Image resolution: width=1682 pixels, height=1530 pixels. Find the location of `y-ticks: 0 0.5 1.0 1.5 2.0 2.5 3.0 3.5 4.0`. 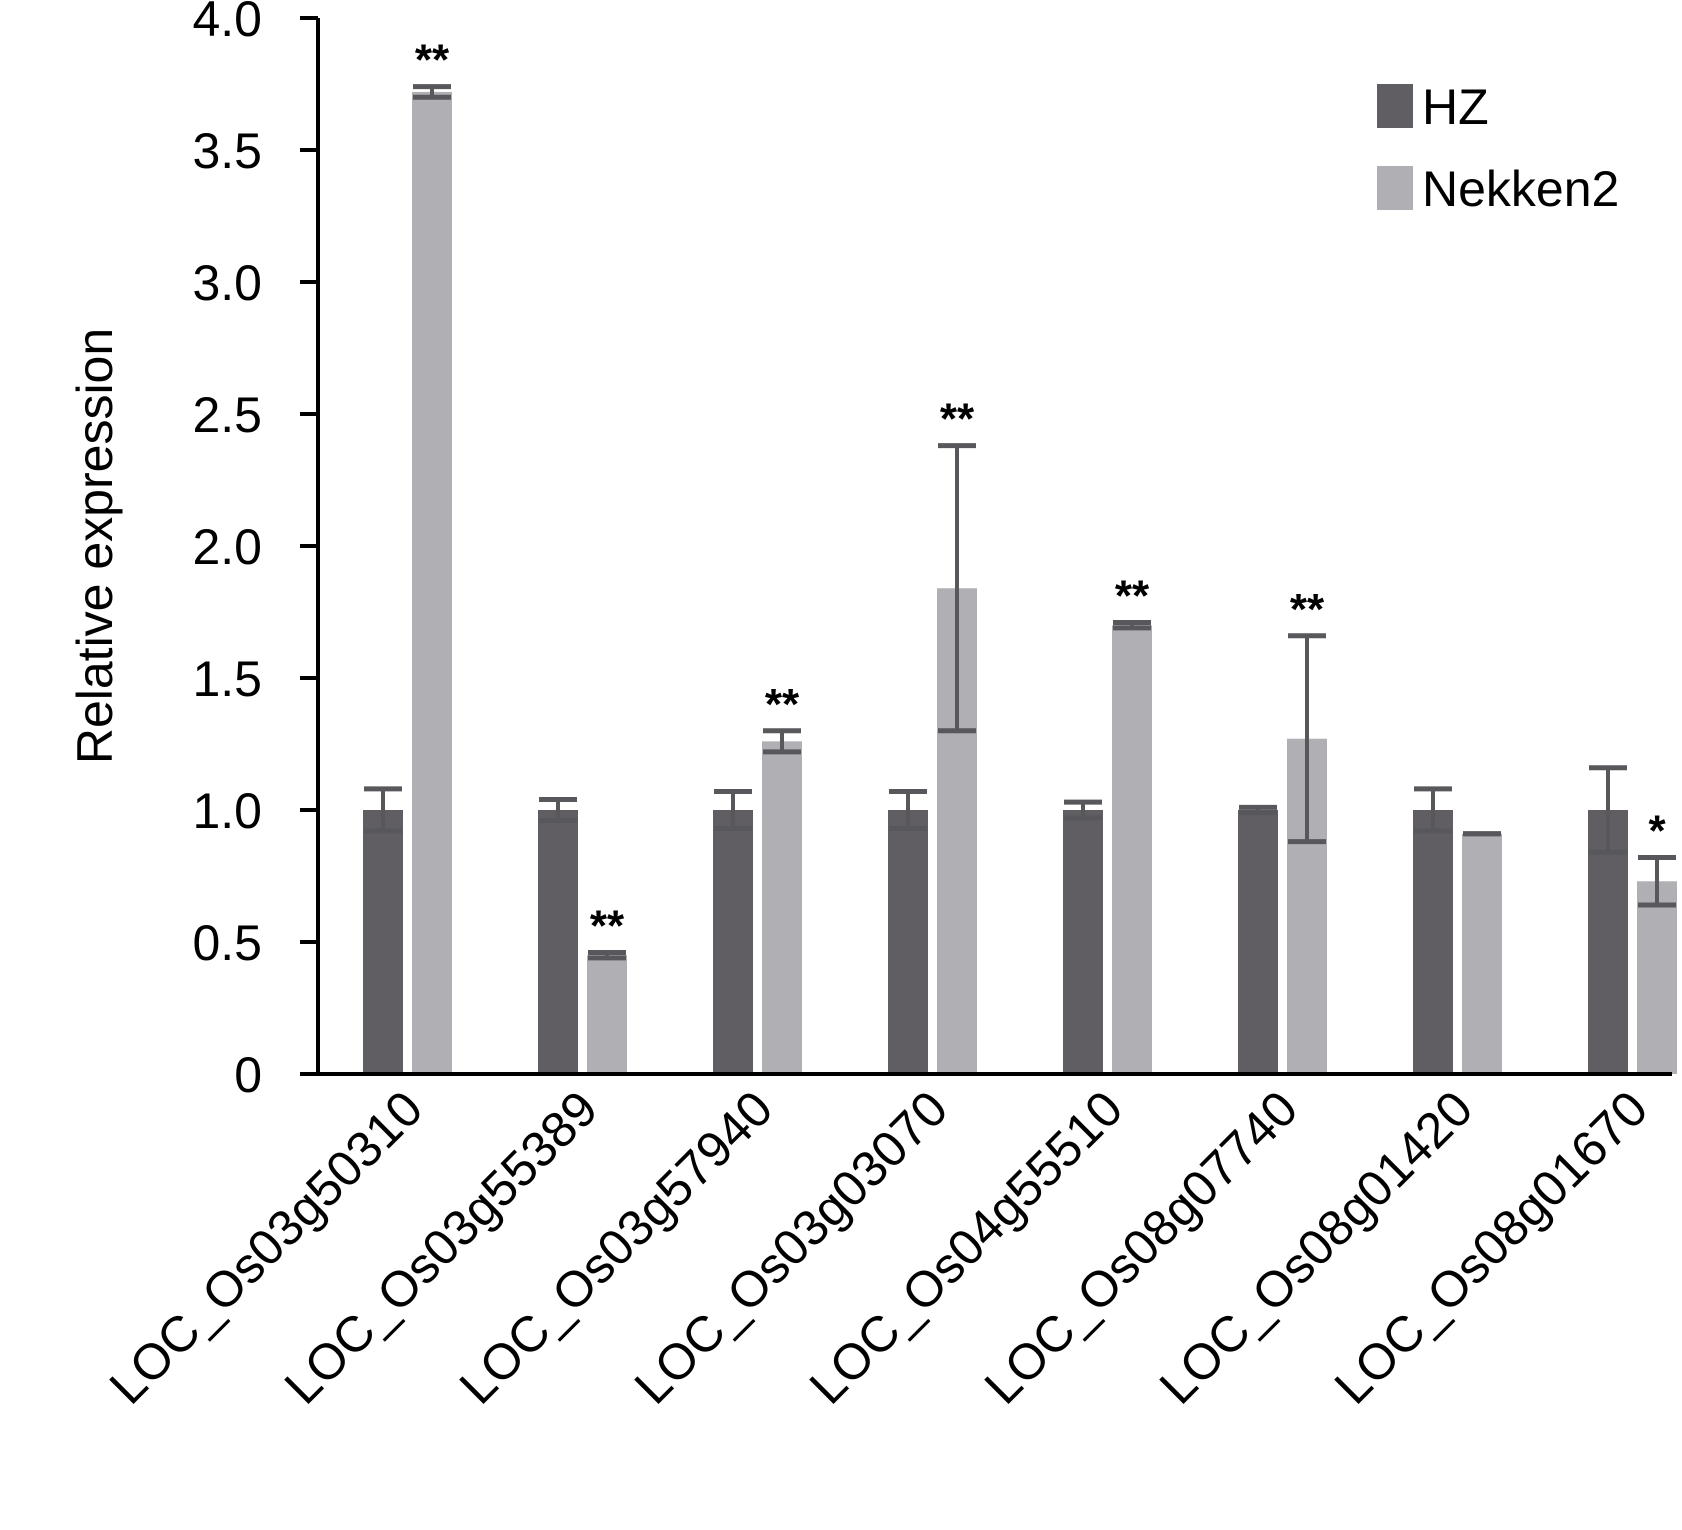

y-ticks: 0 0.5 1.0 1.5 2.0 2.5 3.0 3.5 4.0 is located at coordinates (255, 551).